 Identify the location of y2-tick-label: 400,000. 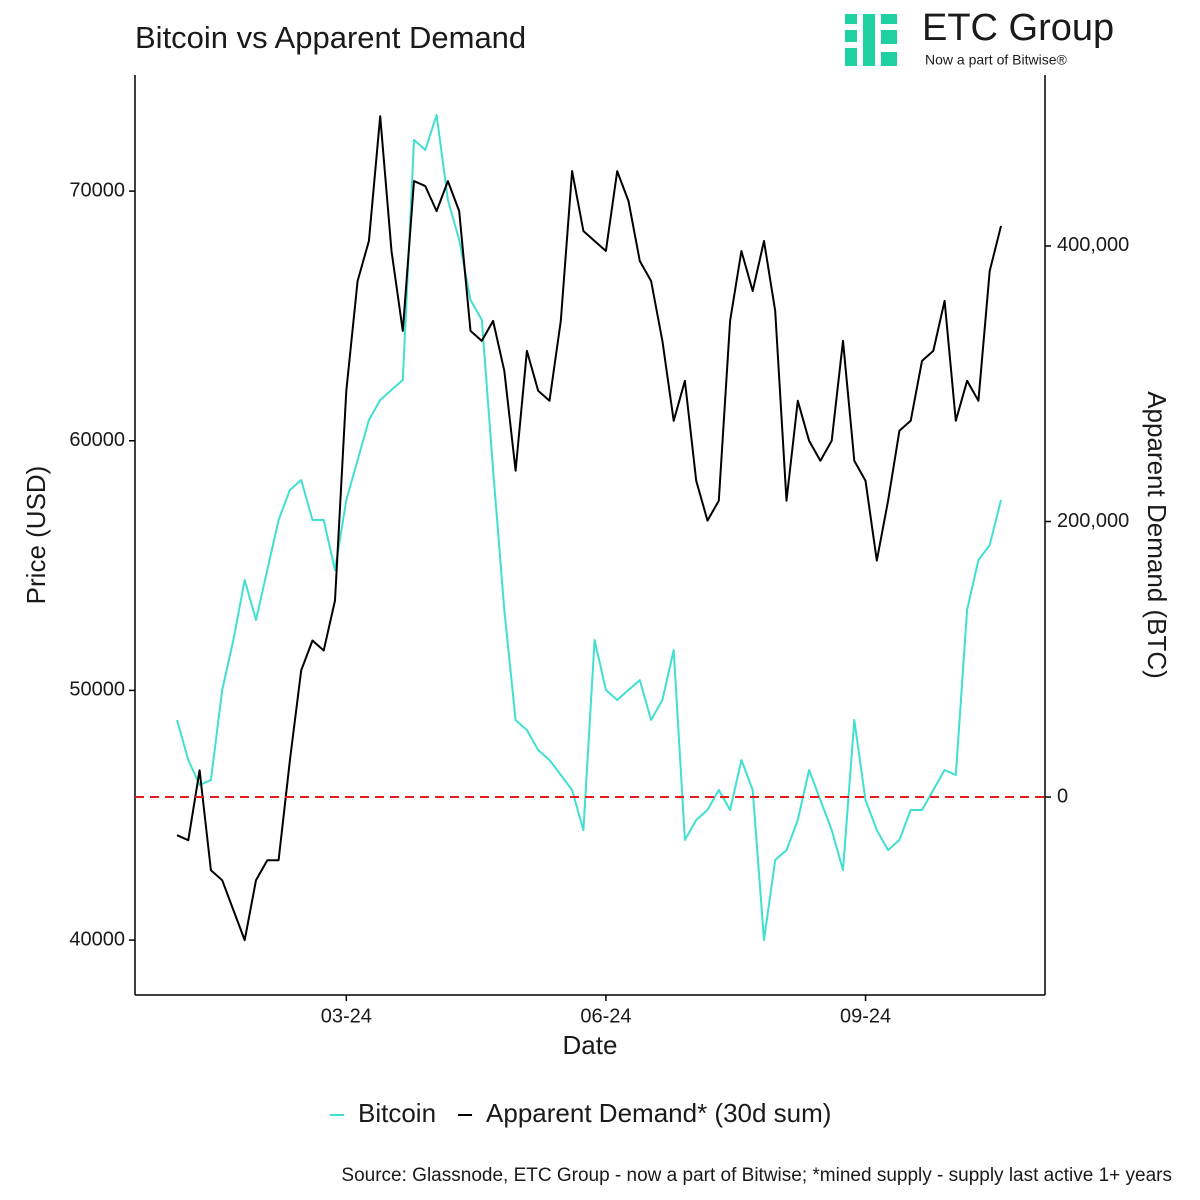
(1093, 245).